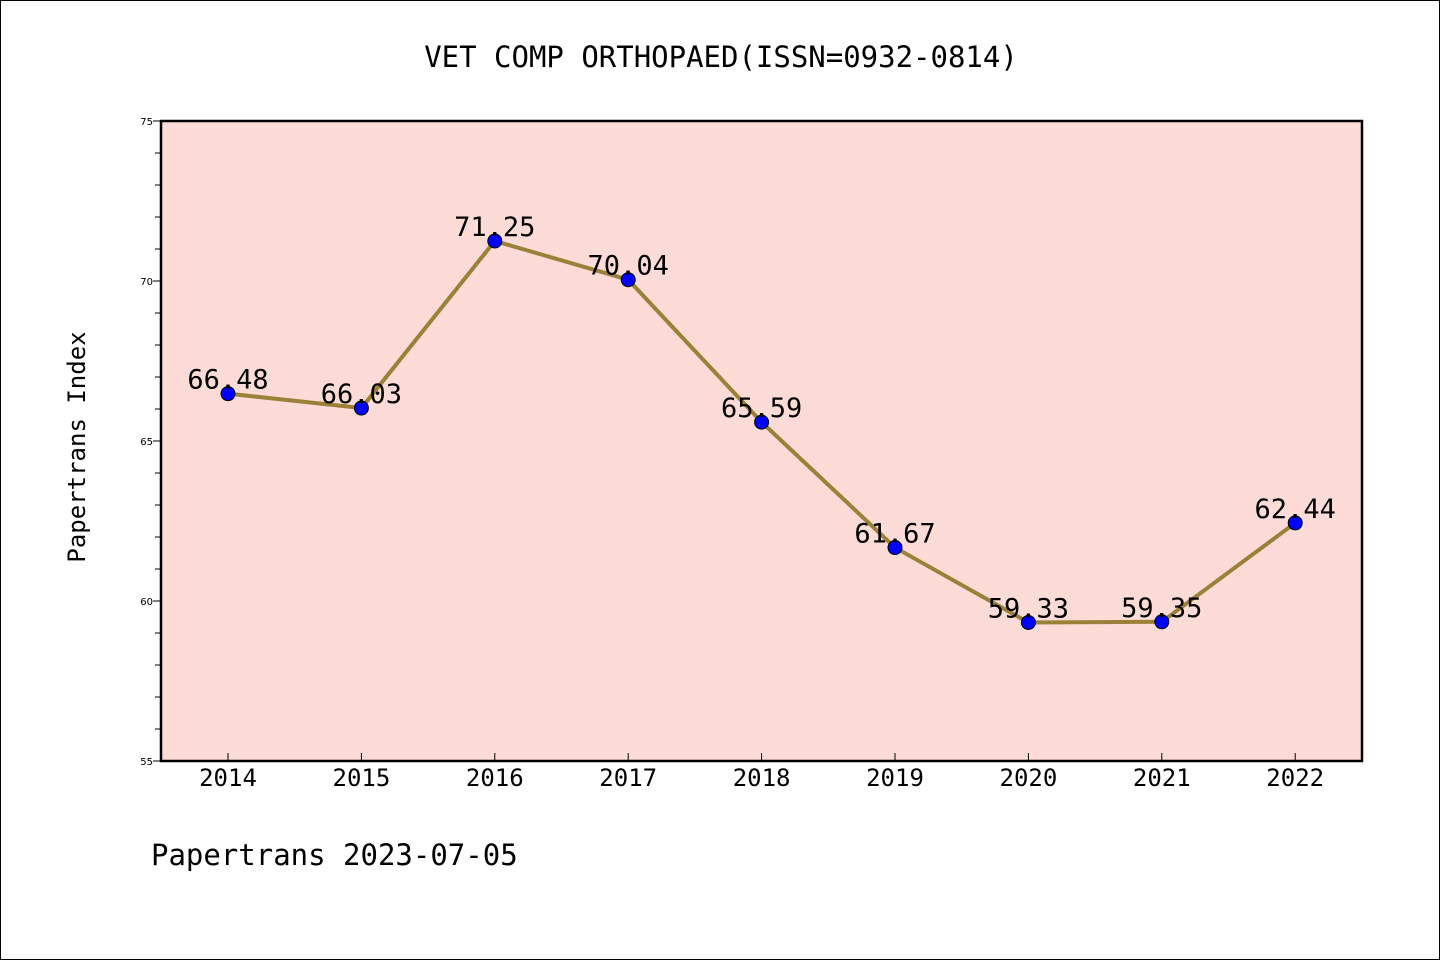 Image resolution: width=1440 pixels, height=961 pixels. I want to click on chart-title: VET COMP ORTHOPAED(ISSN=0932-0814), so click(721, 57).